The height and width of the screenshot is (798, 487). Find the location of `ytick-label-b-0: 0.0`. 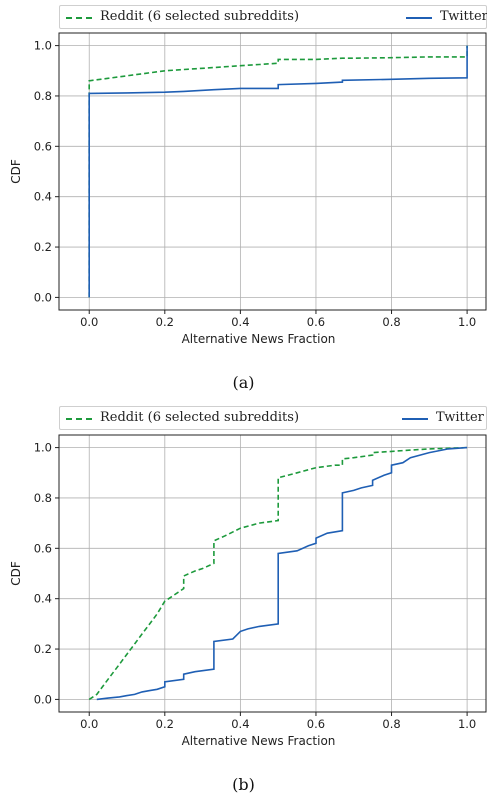

ytick-label-b-0: 0.0 is located at coordinates (43, 699).